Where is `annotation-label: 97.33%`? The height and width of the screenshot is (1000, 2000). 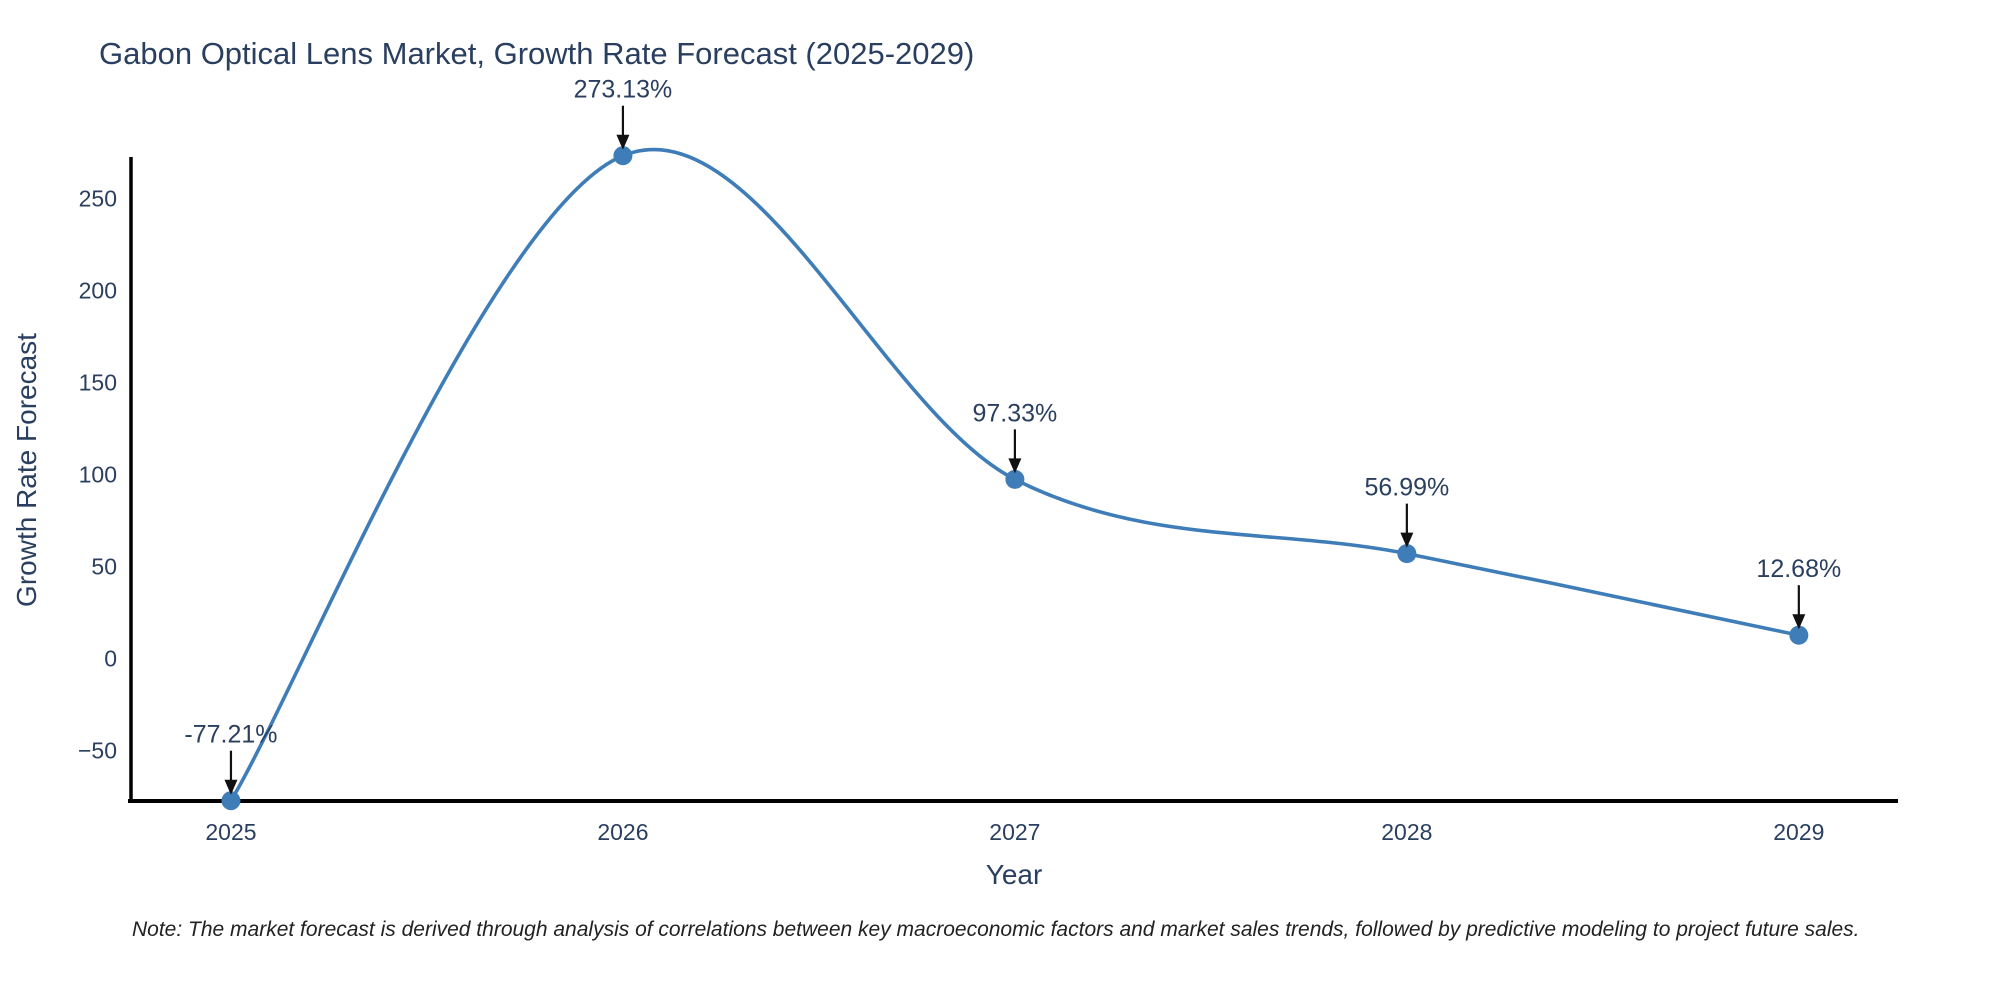
annotation-label: 97.33% is located at coordinates (1014, 413).